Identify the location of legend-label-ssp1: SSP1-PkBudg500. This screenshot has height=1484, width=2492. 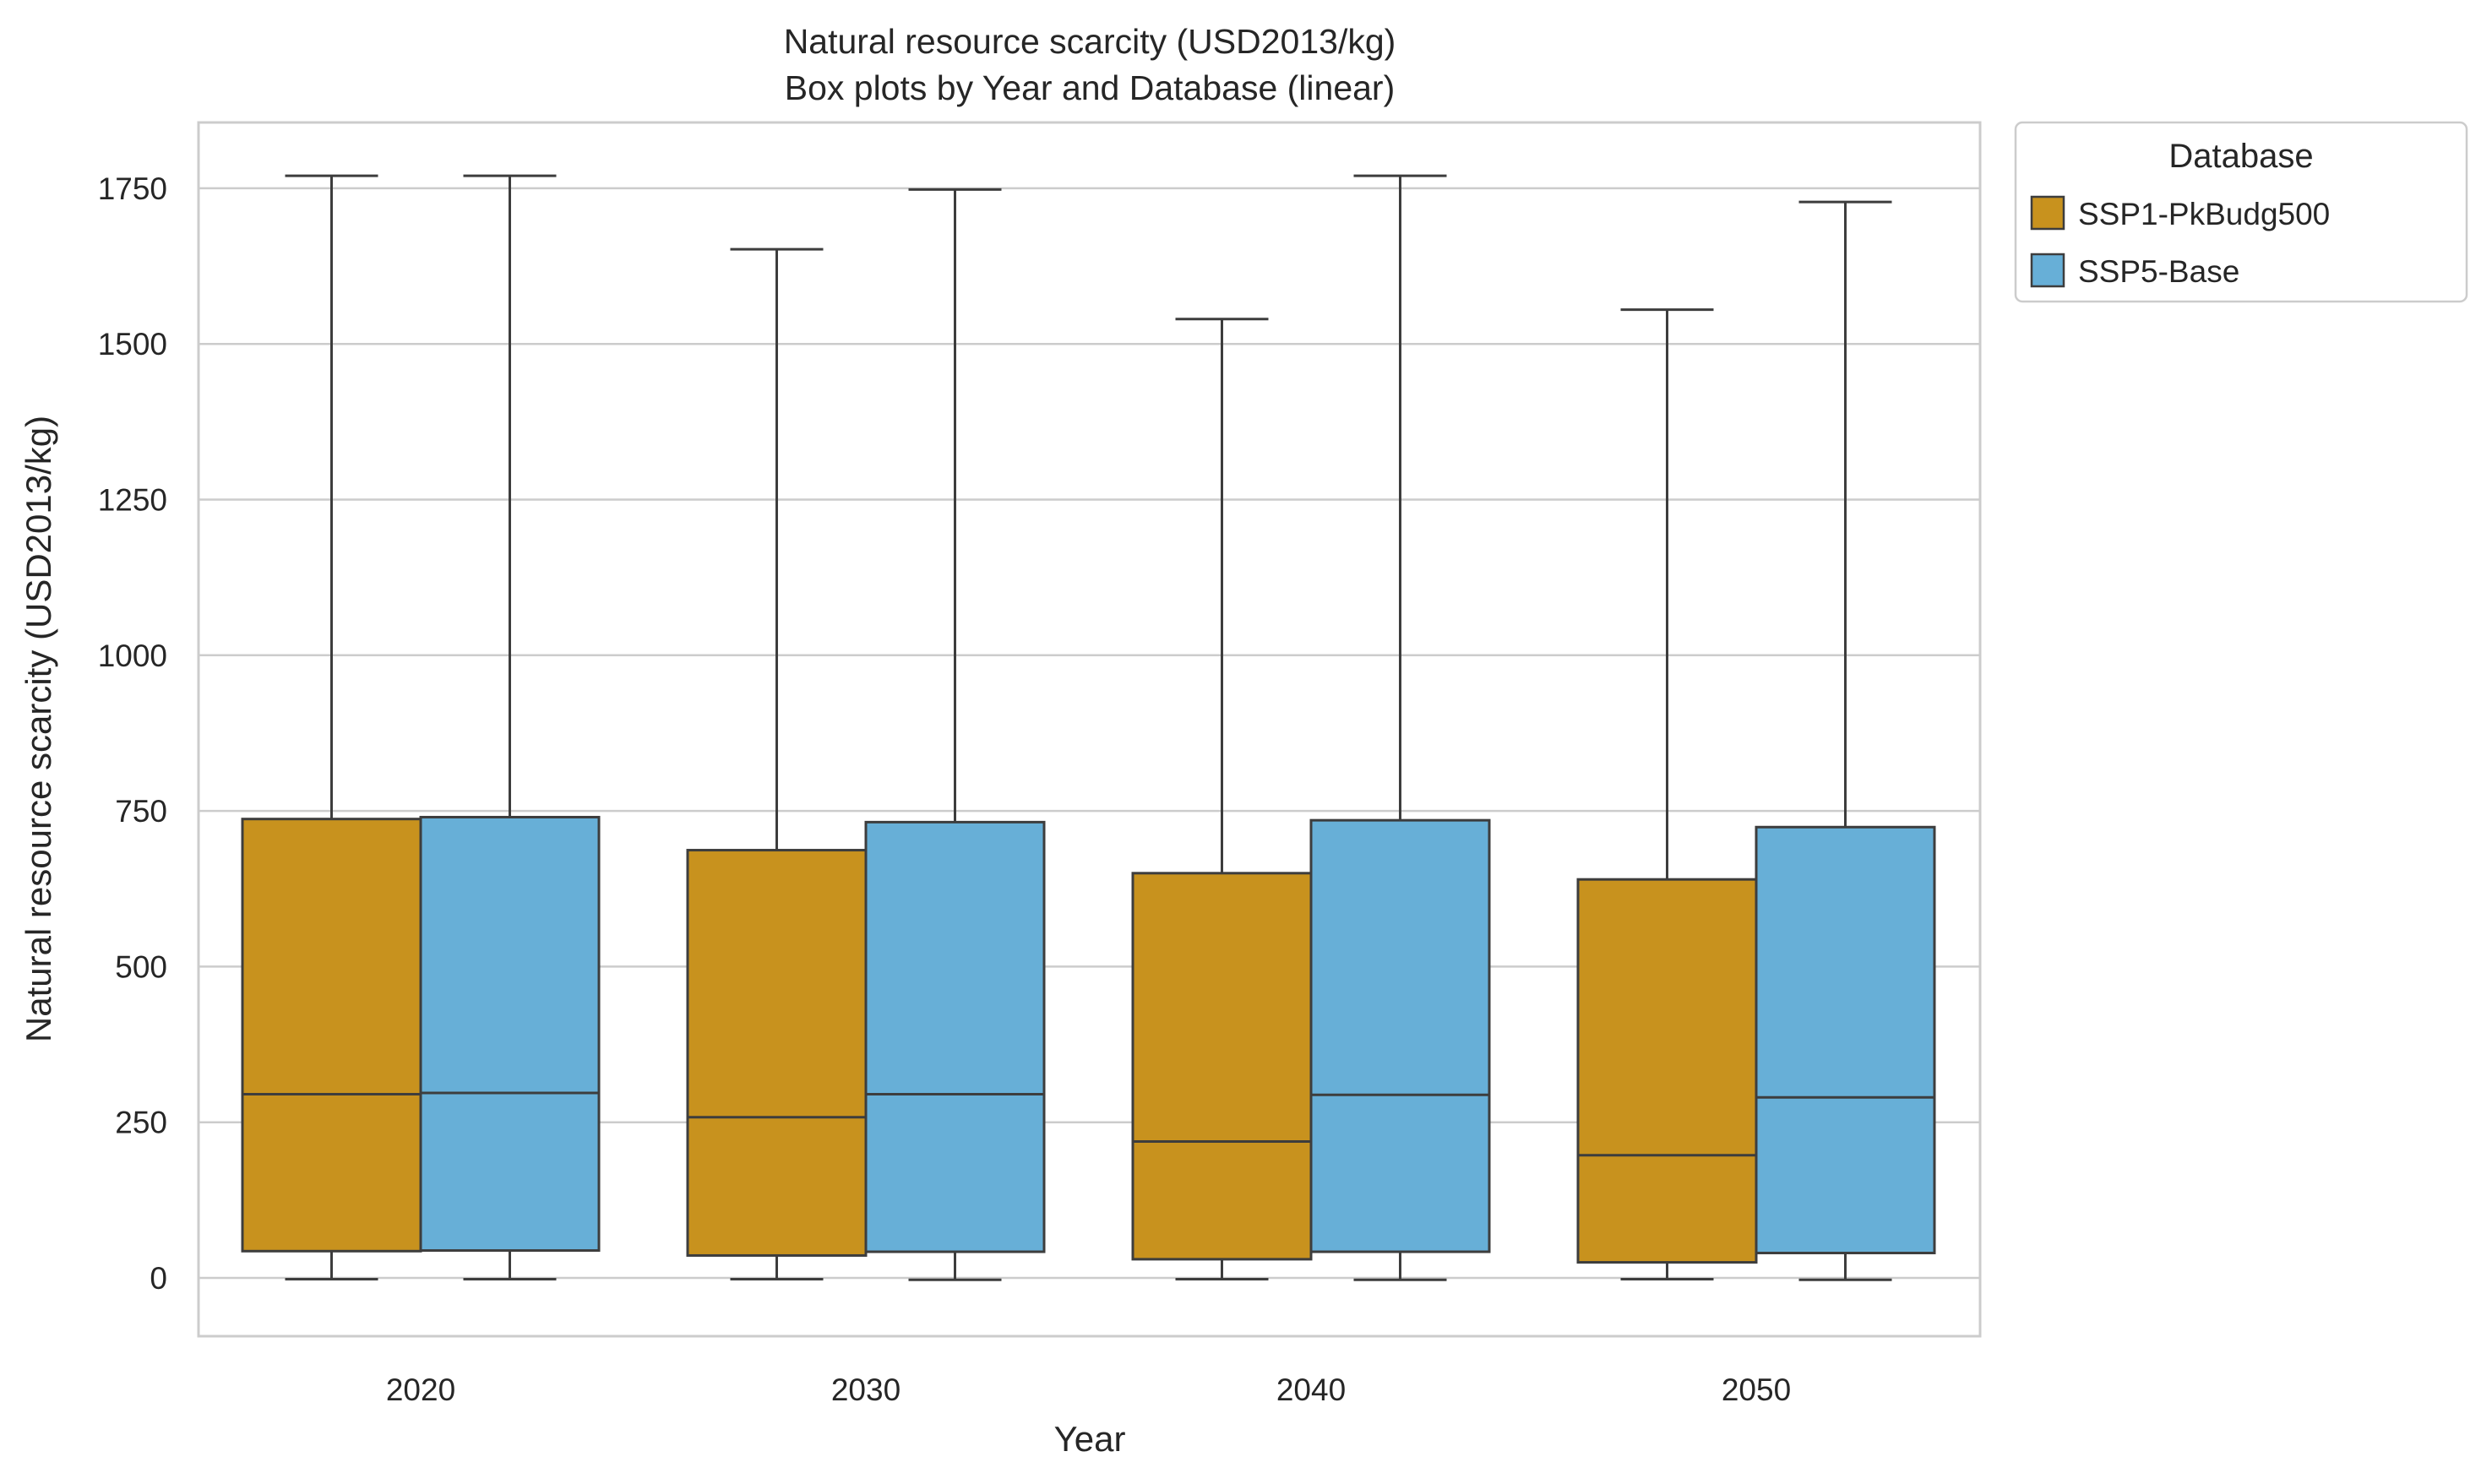
(2204, 214).